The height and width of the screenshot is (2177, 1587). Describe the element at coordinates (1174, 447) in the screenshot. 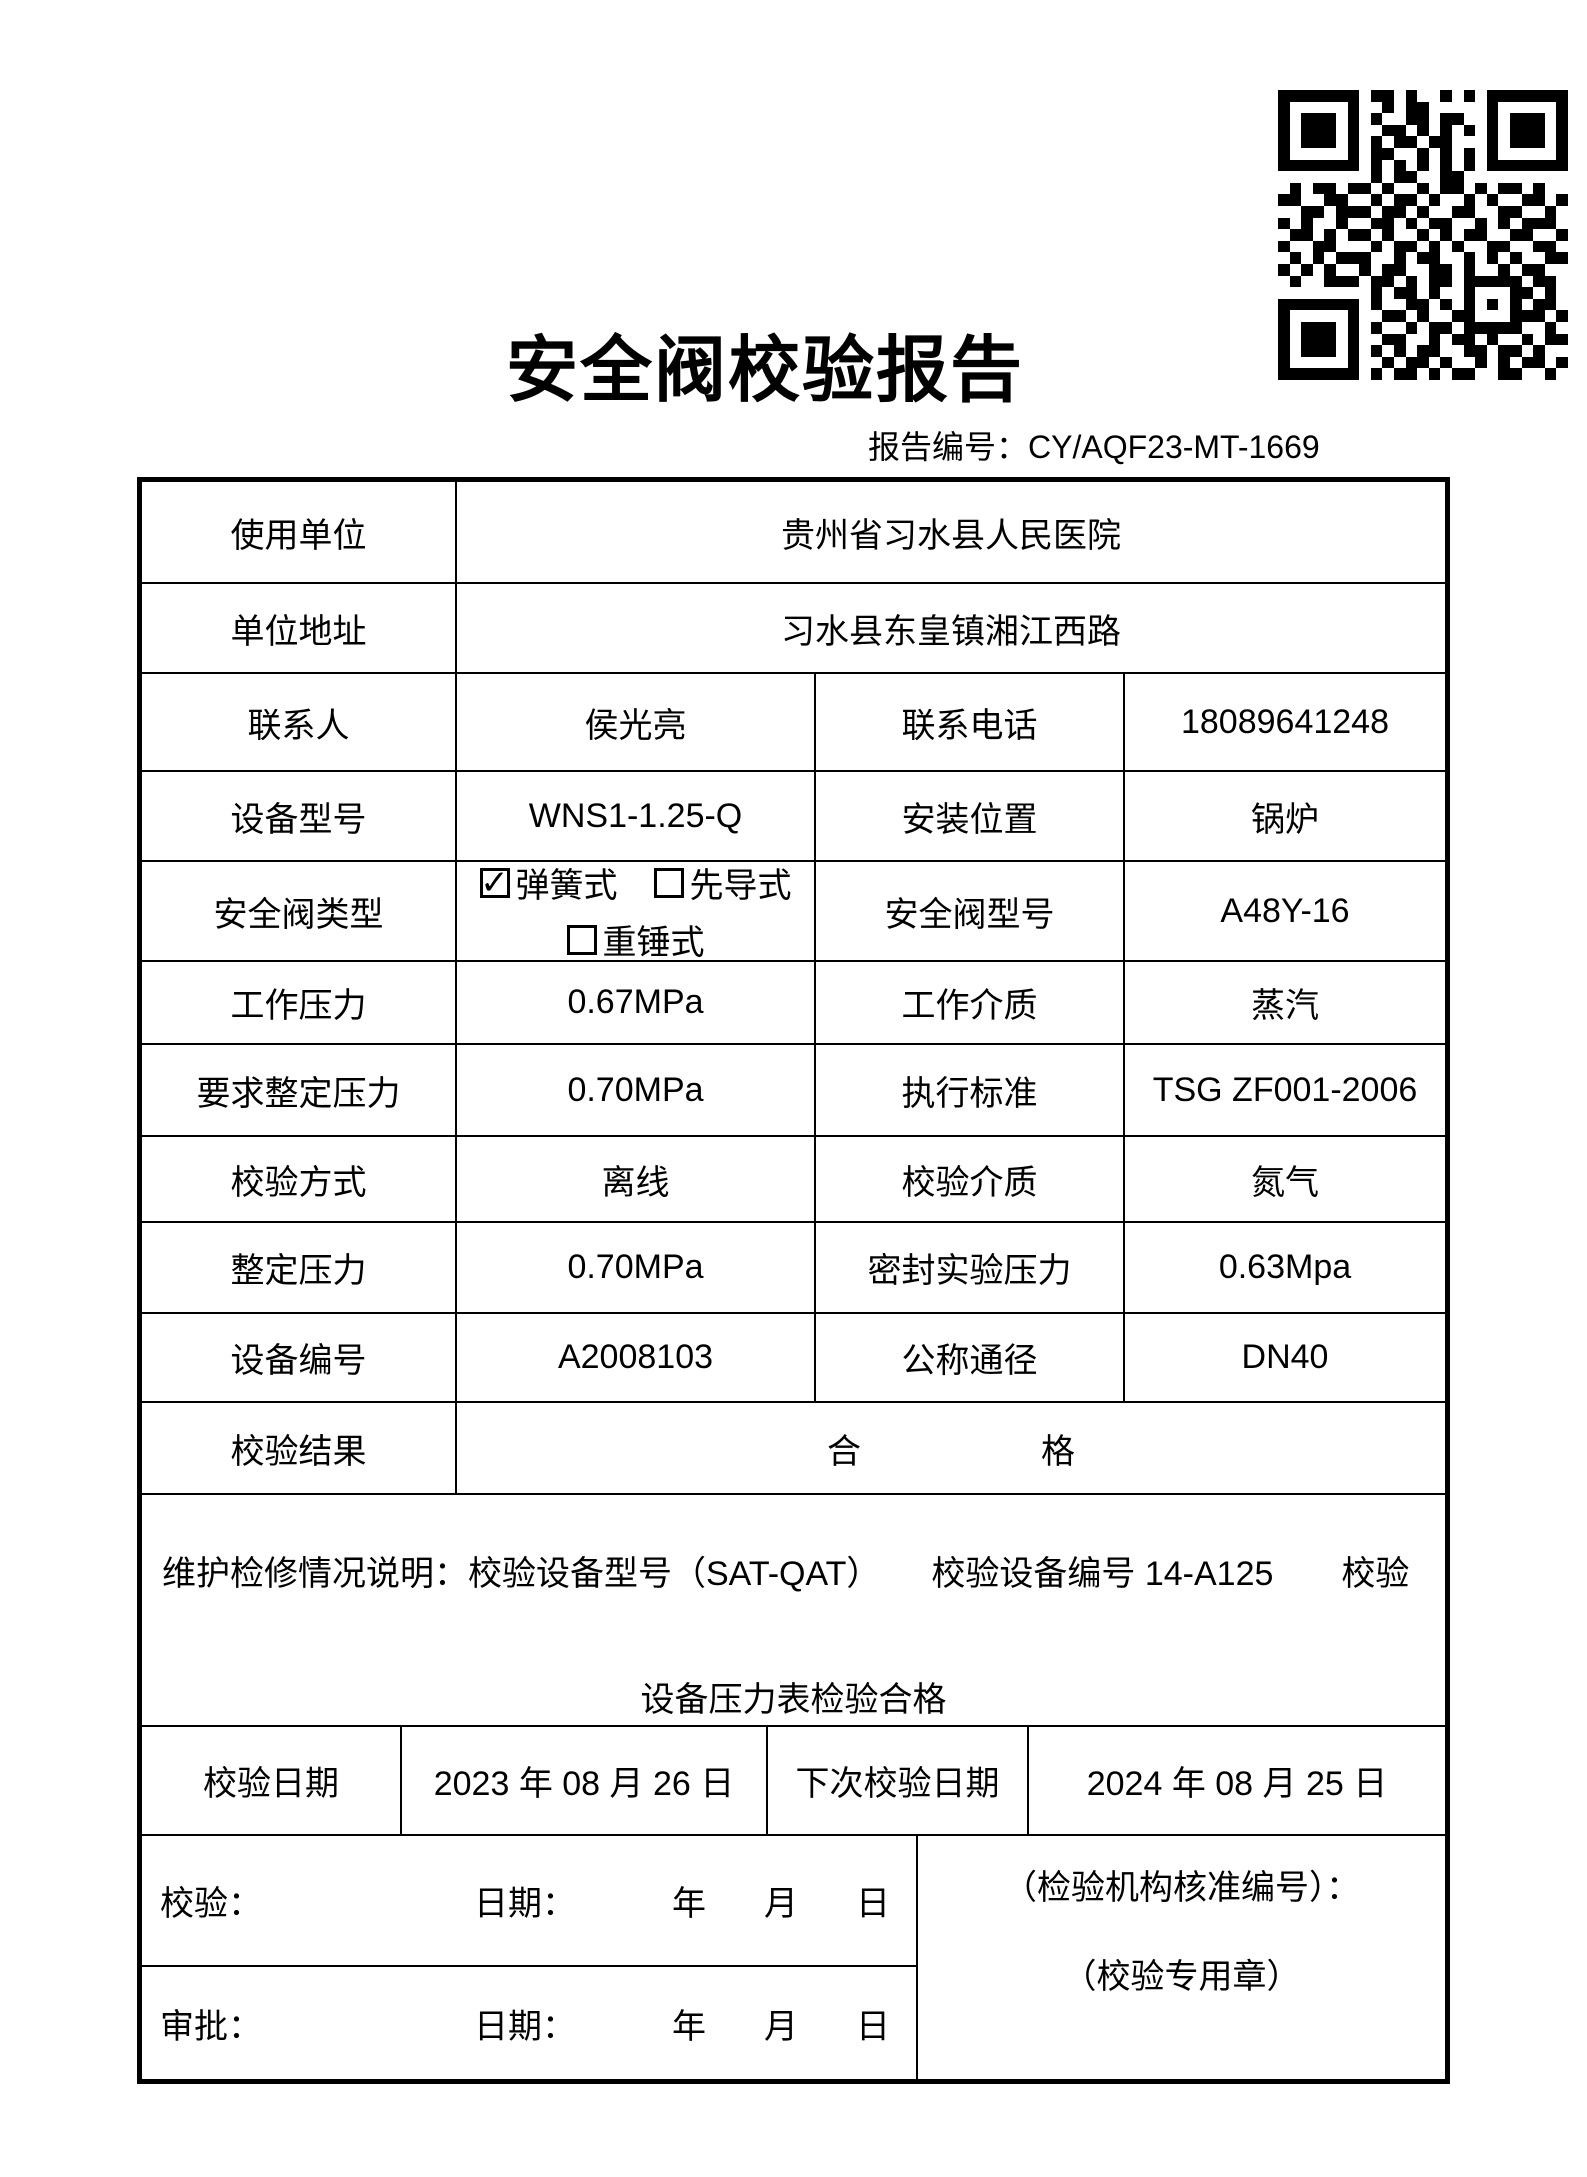

I see `report-number-value: CY/AQF23-MT-1669` at that location.